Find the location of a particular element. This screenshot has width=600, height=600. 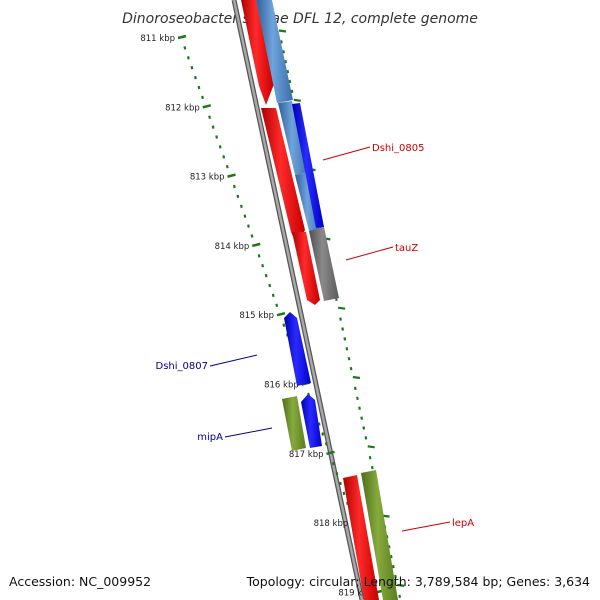

kbp-label: 818 kbp is located at coordinates (331, 524).